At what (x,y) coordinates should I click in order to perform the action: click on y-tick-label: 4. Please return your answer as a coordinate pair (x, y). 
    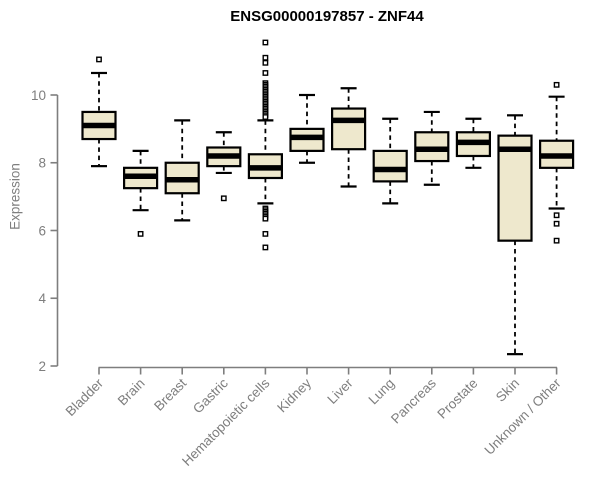
    Looking at the image, I should click on (42, 298).